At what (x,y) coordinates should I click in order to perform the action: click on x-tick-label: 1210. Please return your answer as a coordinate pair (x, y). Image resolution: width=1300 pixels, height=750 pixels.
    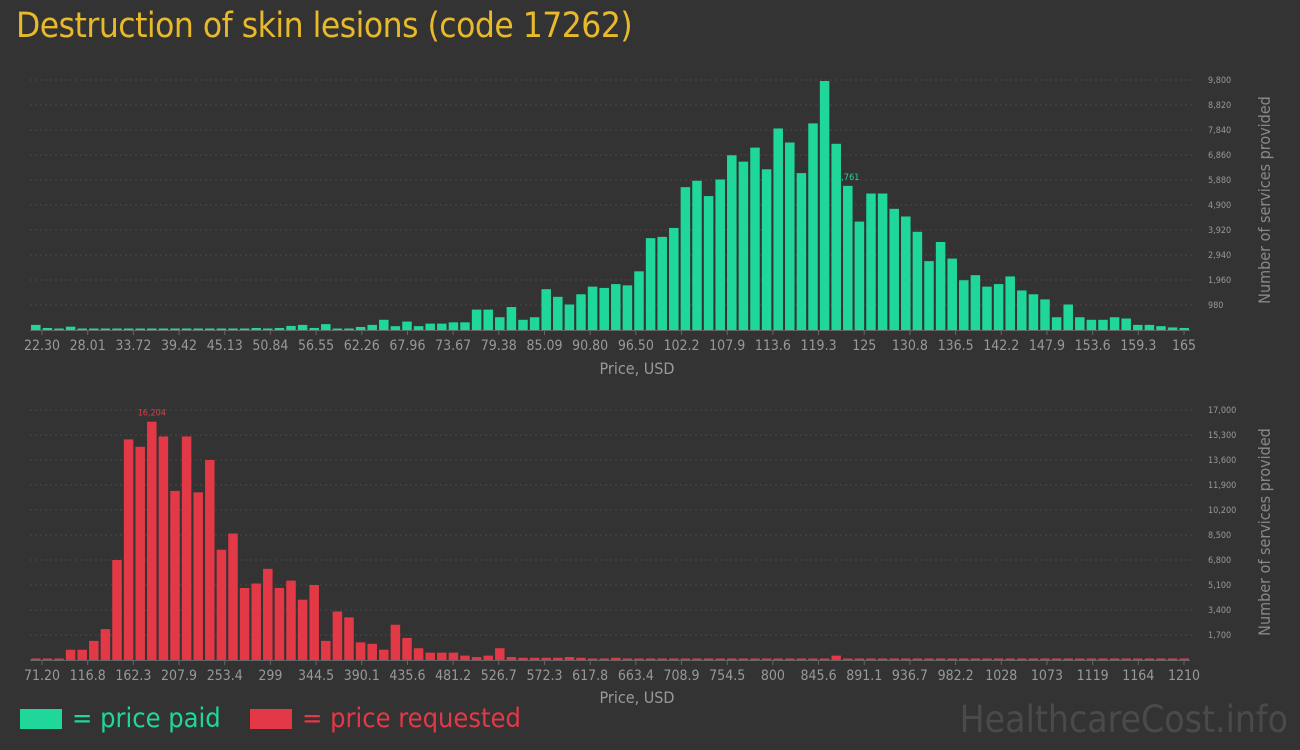
    Looking at the image, I should click on (1184, 676).